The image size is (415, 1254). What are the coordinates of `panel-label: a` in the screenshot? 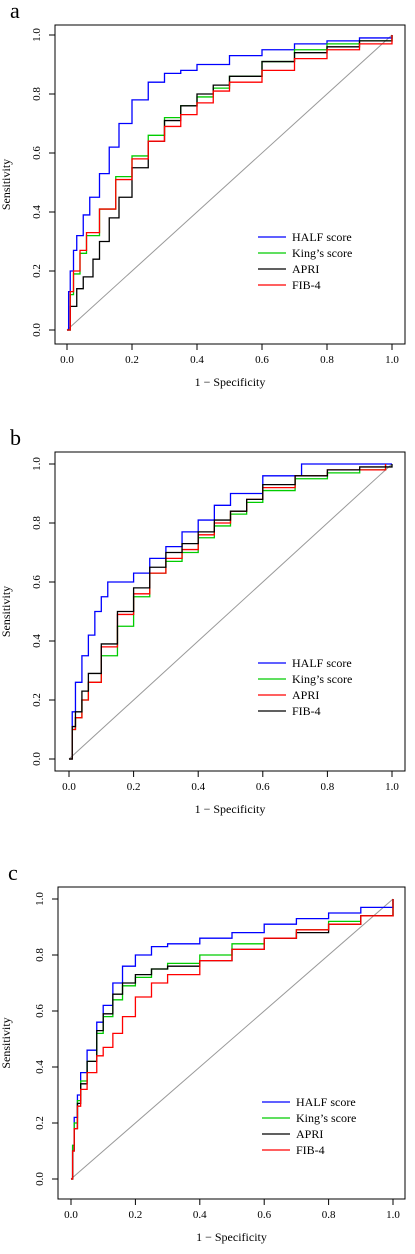 It's located at (15, 11).